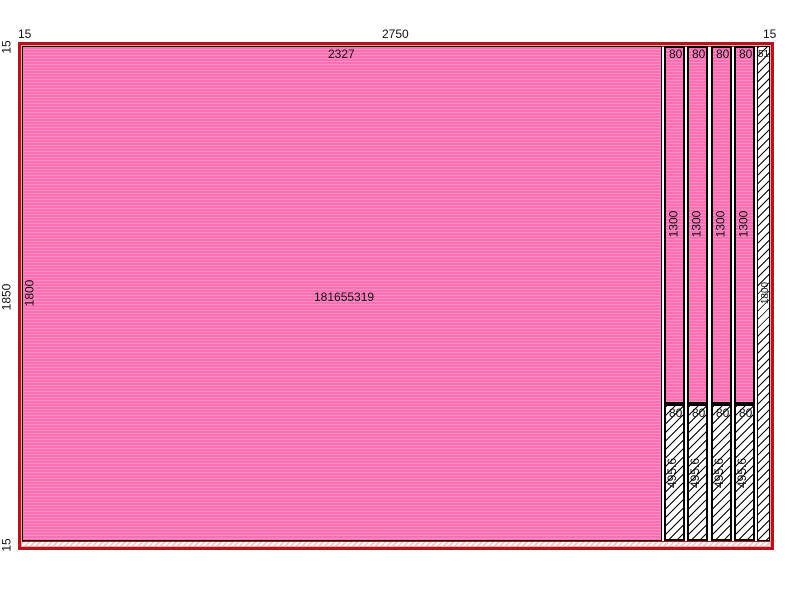 This screenshot has height=600, width=800. I want to click on column-3-bottom-panel, so click(721, 472).